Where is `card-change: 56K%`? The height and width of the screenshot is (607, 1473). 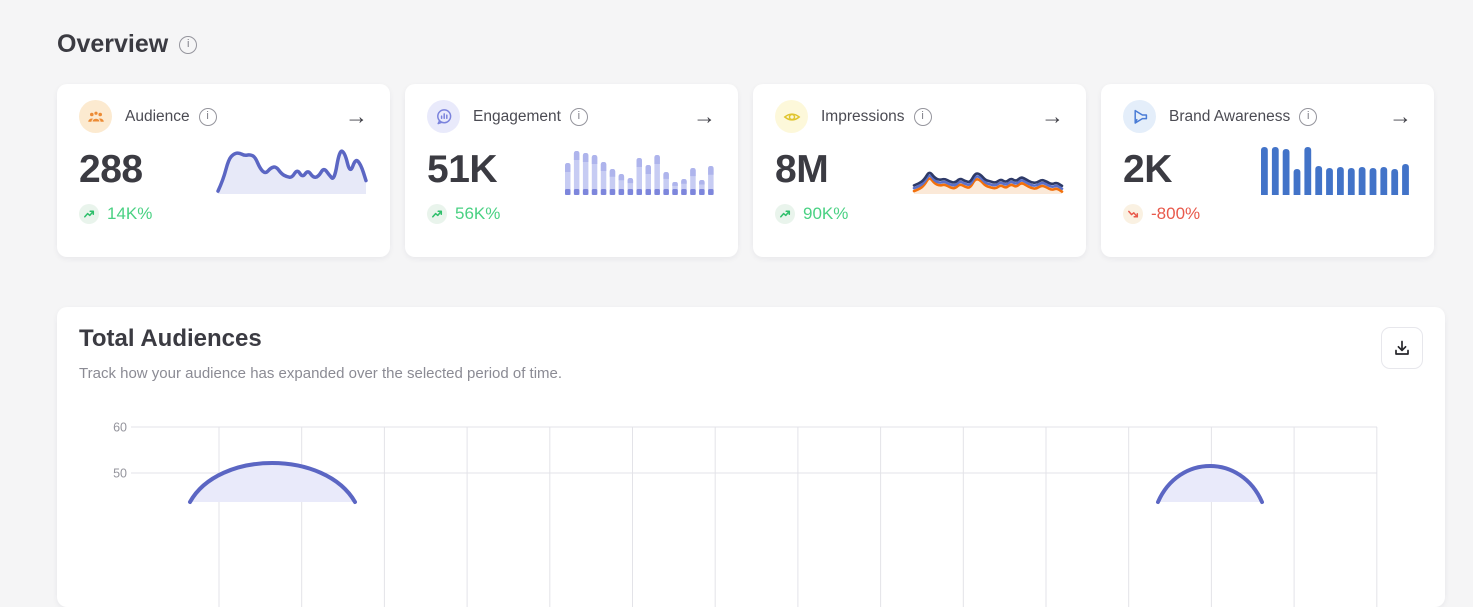 card-change: 56K% is located at coordinates (571, 214).